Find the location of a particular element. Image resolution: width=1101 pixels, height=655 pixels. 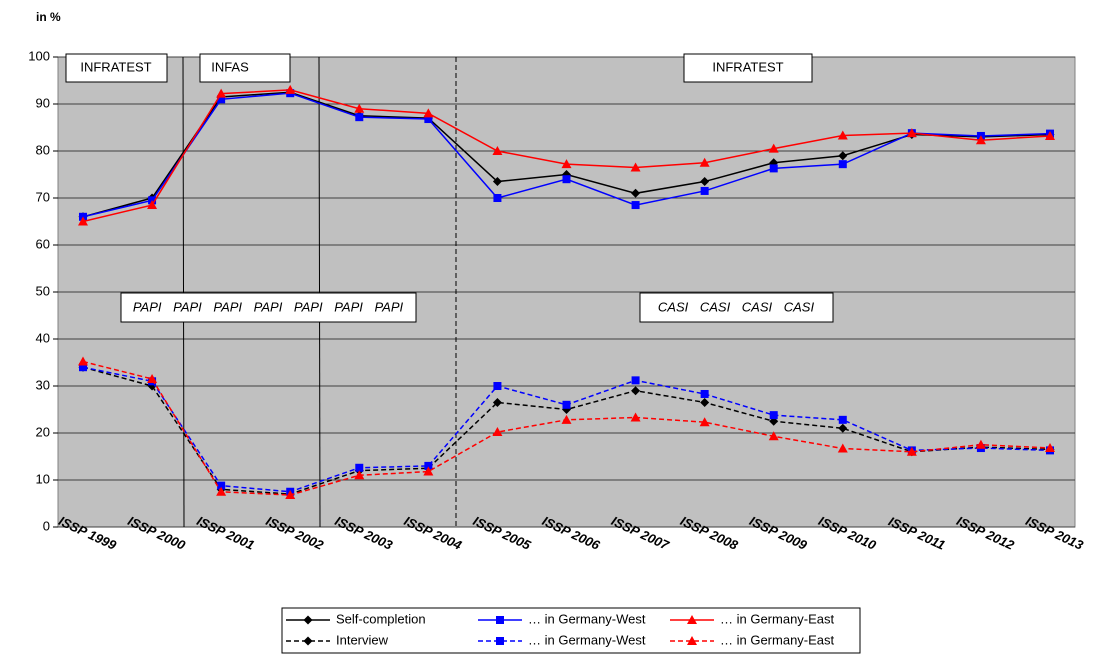

annotation: PAPI PAPI PAPI PAPI PAPI PAPI PAPI is located at coordinates (268, 306).